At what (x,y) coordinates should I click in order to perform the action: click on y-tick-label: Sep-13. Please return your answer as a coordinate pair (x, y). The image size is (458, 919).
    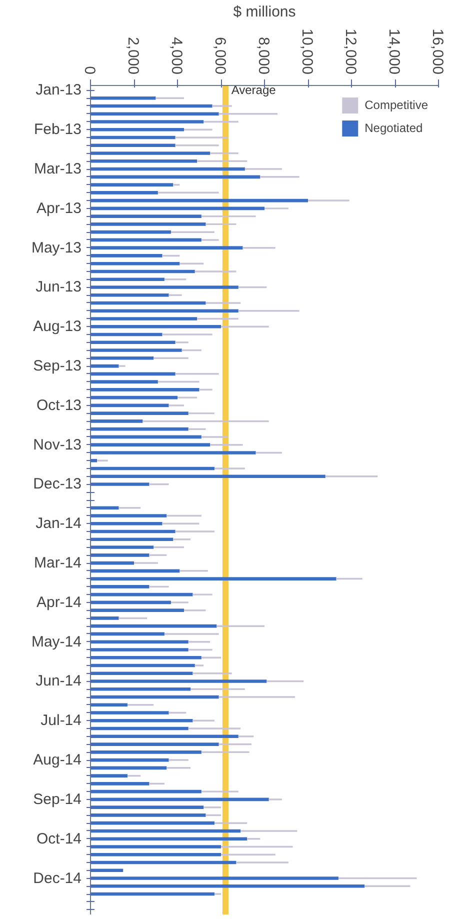
    Looking at the image, I should click on (57, 366).